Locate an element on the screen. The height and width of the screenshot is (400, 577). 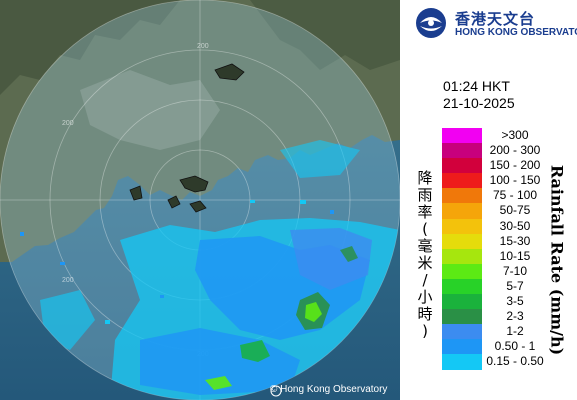
legend-row: 30-50 is located at coordinates (509, 226).